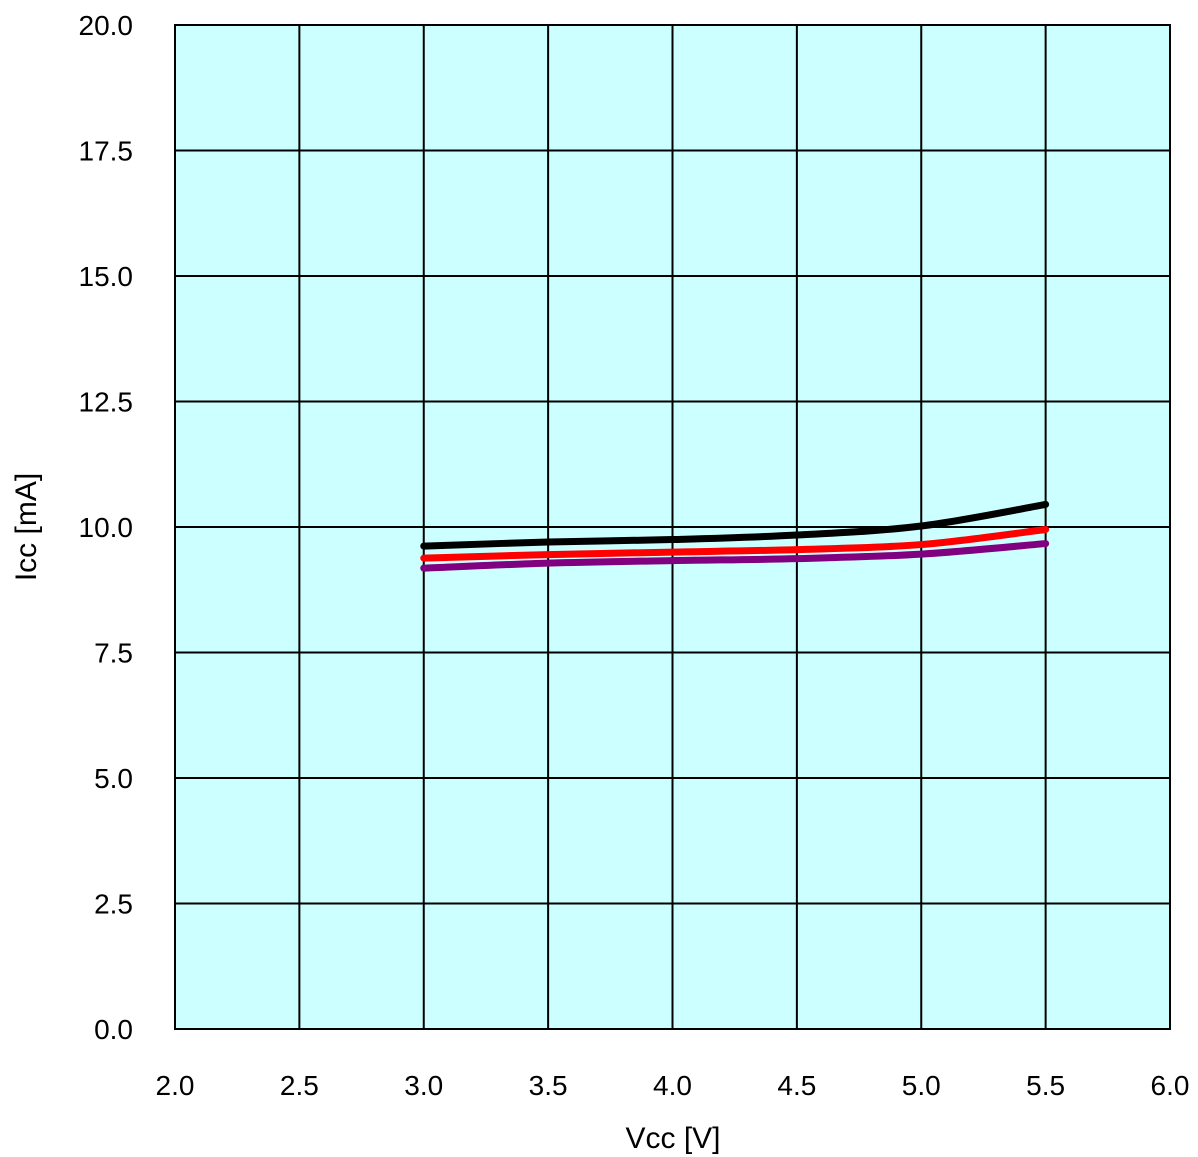  What do you see at coordinates (106, 151) in the screenshot?
I see `y-tick-label: 17.5` at bounding box center [106, 151].